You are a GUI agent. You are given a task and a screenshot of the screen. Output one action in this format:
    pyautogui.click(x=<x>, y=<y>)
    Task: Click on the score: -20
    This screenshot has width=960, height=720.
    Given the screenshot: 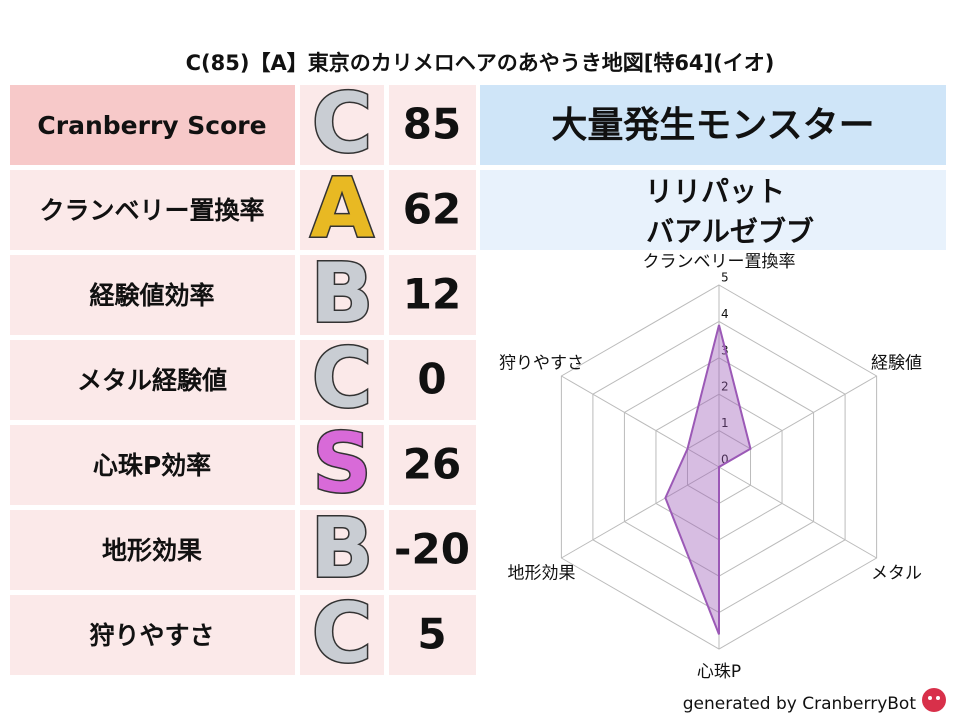 What is the action you would take?
    pyautogui.click(x=432, y=549)
    